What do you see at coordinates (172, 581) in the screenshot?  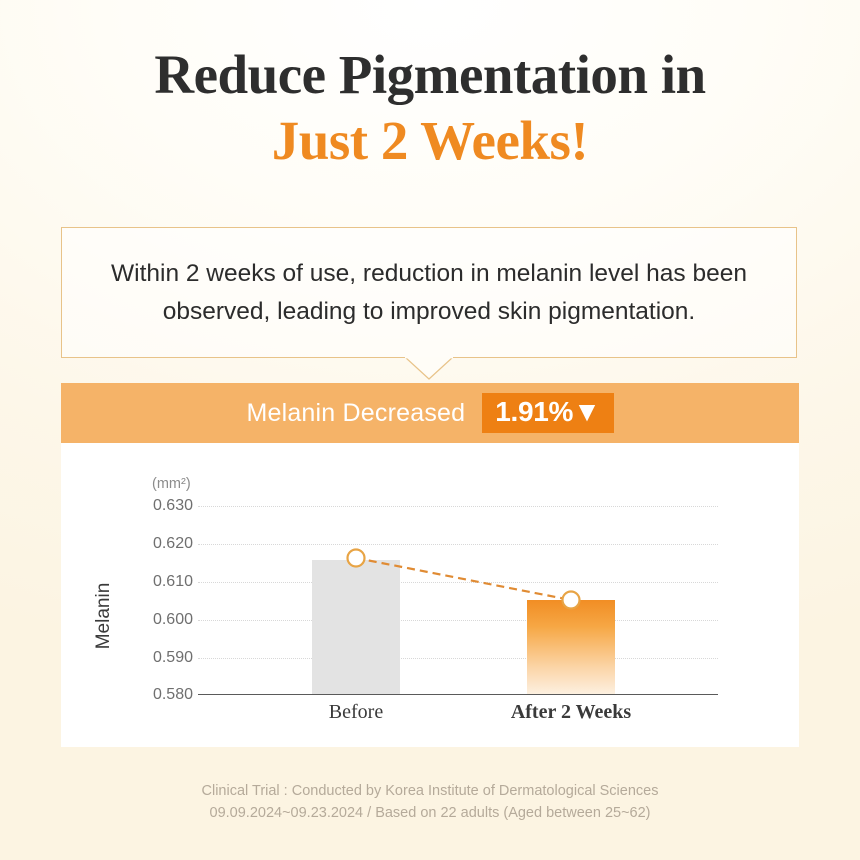 I see `y-tick-label: 0.610` at bounding box center [172, 581].